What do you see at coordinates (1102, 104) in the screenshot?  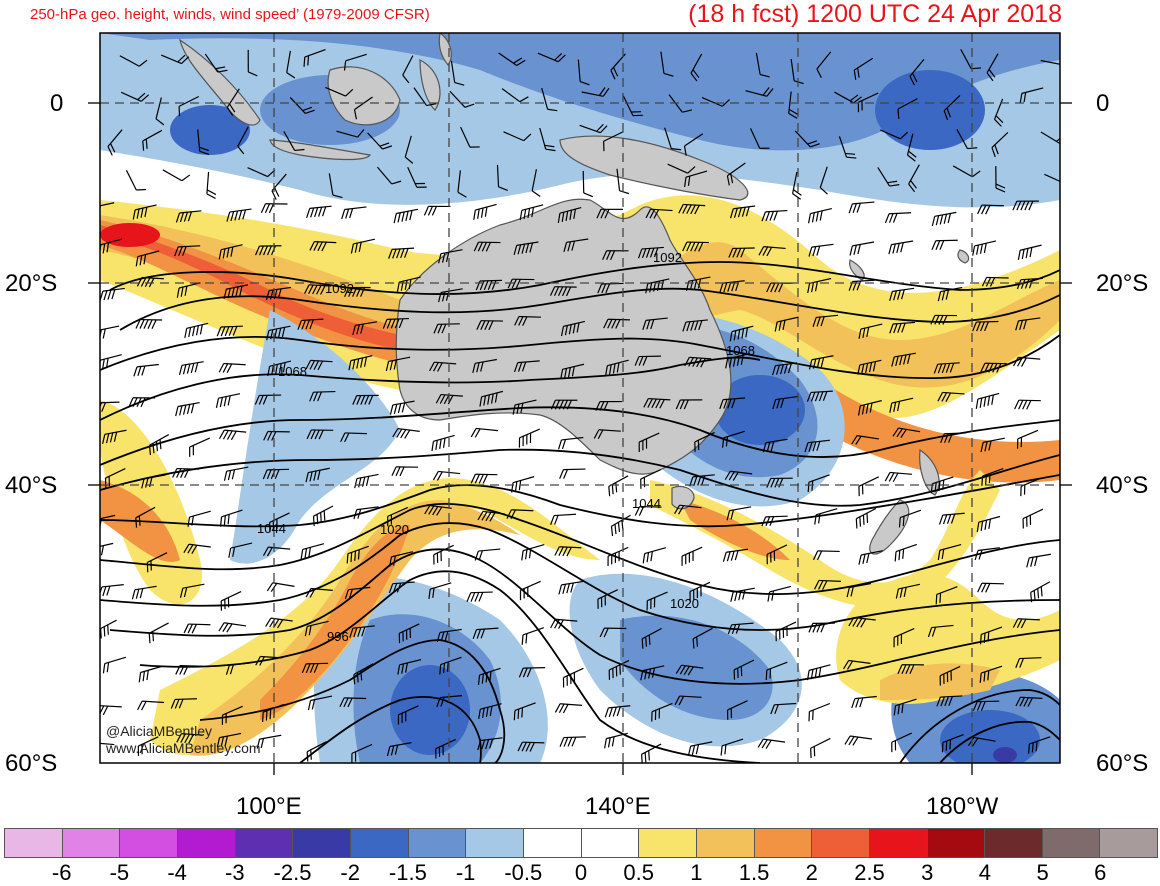 I see `lat-label-0-right: 0` at bounding box center [1102, 104].